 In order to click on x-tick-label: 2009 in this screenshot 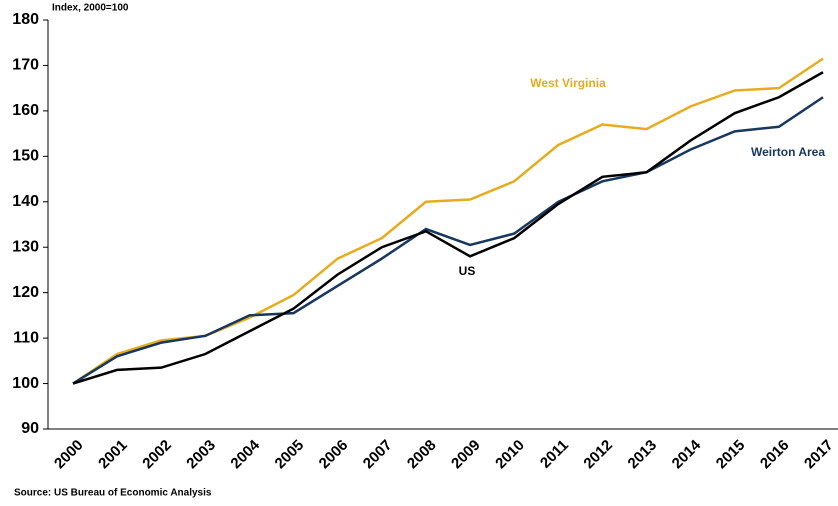, I will do `click(466, 455)`.